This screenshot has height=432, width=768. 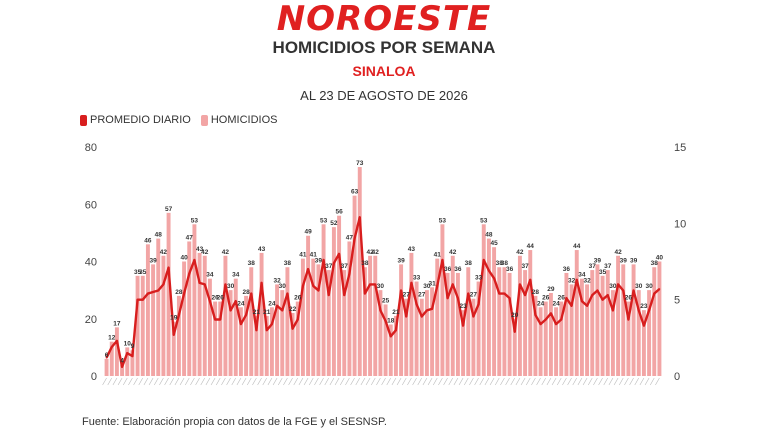 I want to click on data-label: 23, so click(x=463, y=306).